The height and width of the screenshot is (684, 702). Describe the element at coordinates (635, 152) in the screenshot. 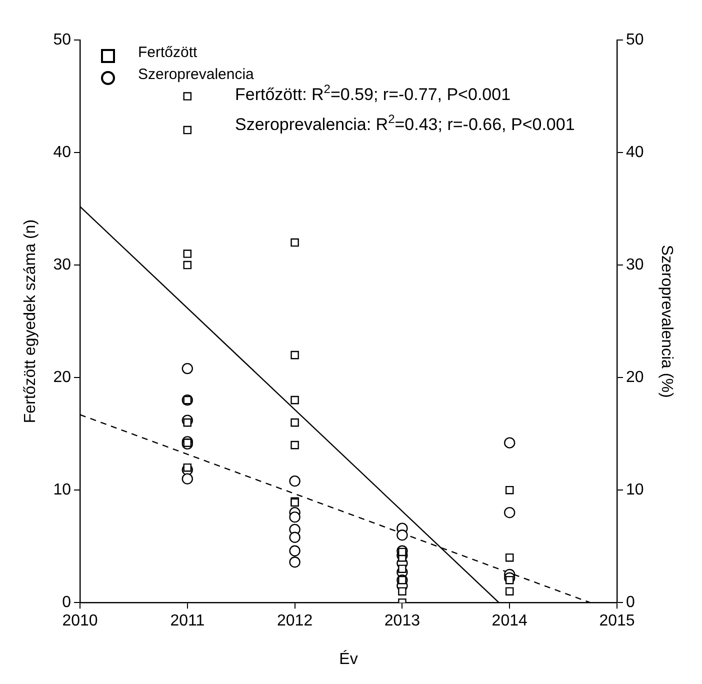

I see `y2-tick-label: 40` at that location.